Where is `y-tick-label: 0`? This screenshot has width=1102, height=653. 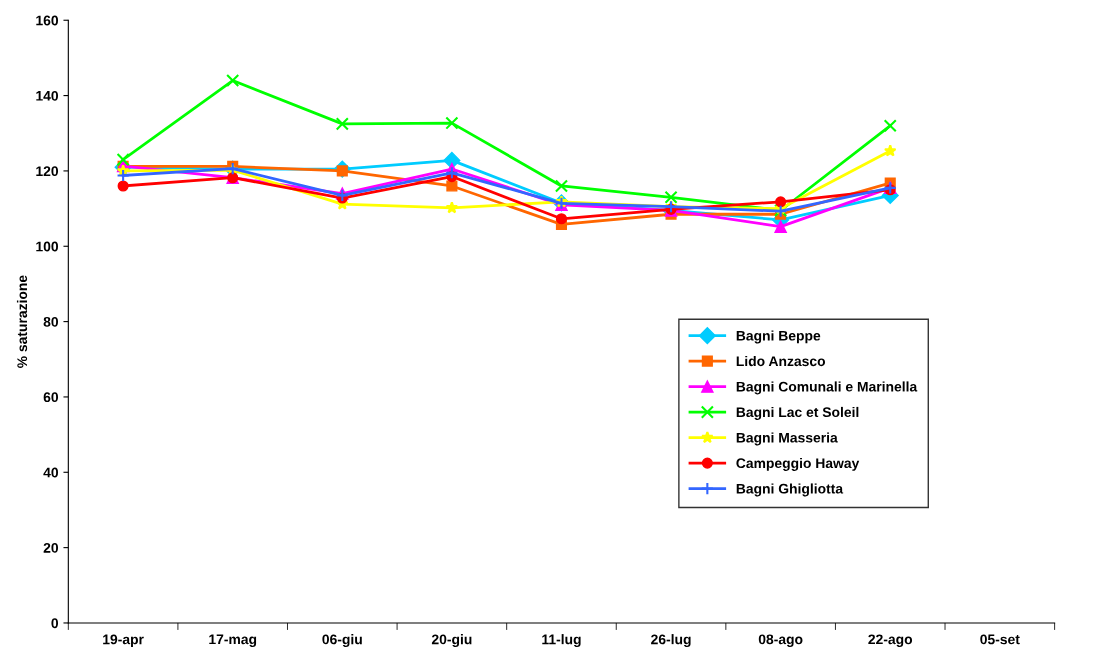
y-tick-label: 0 is located at coordinates (55, 623).